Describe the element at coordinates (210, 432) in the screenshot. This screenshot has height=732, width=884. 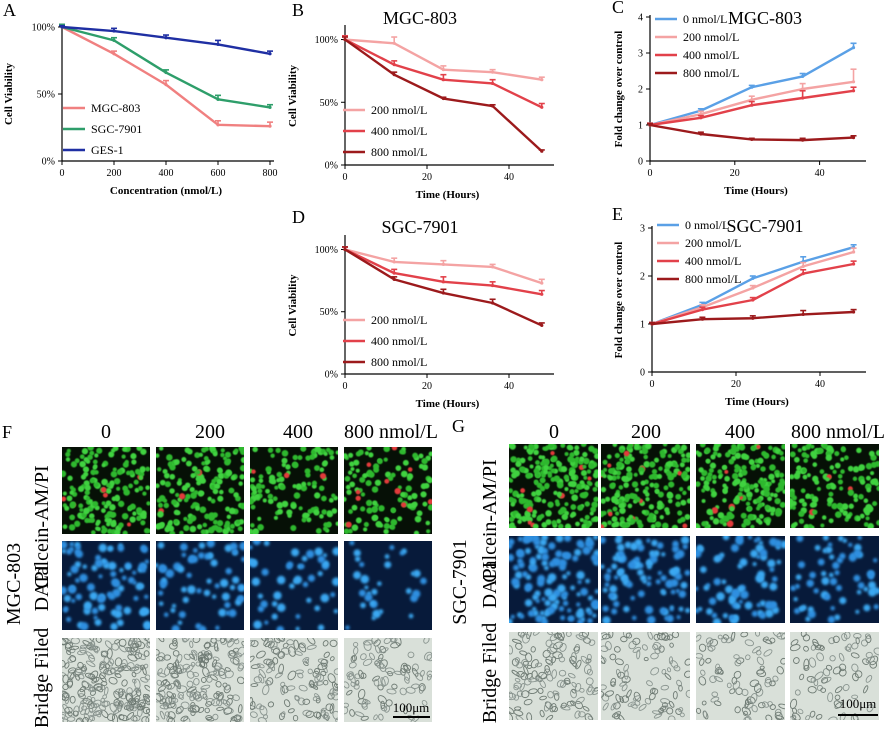
I see `panel-f-column-200: 200` at that location.